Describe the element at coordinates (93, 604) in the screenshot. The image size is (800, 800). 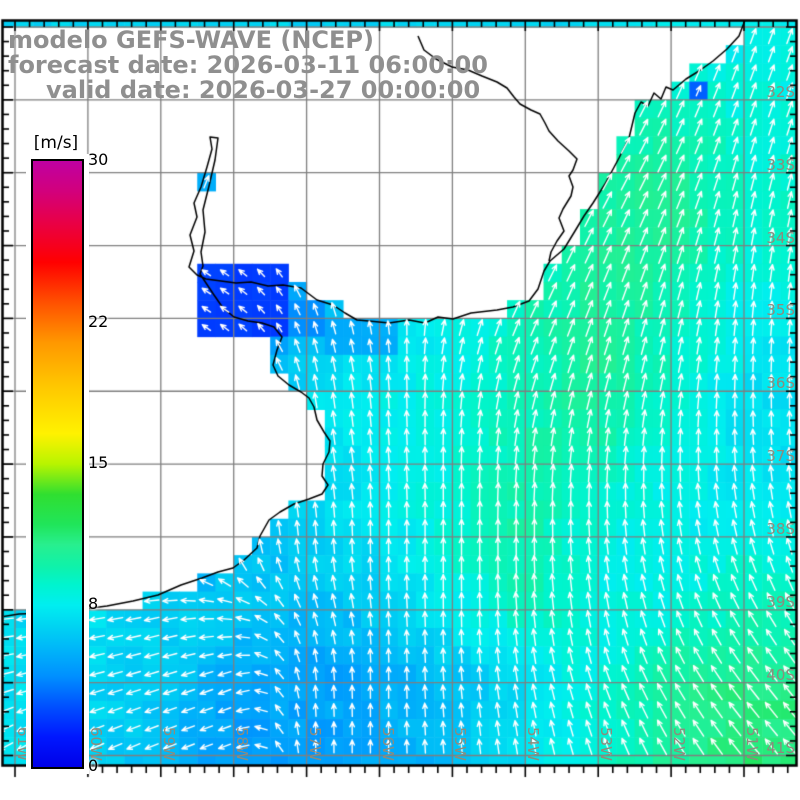
I see `colorbar-tick-8: 8` at that location.